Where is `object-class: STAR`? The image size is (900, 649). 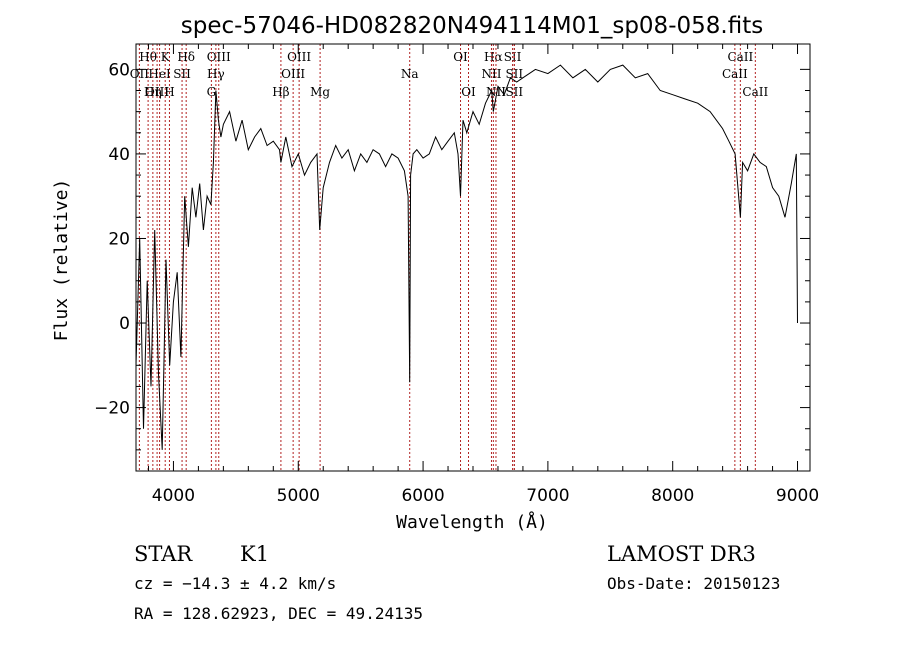
object-class: STAR is located at coordinates (163, 554).